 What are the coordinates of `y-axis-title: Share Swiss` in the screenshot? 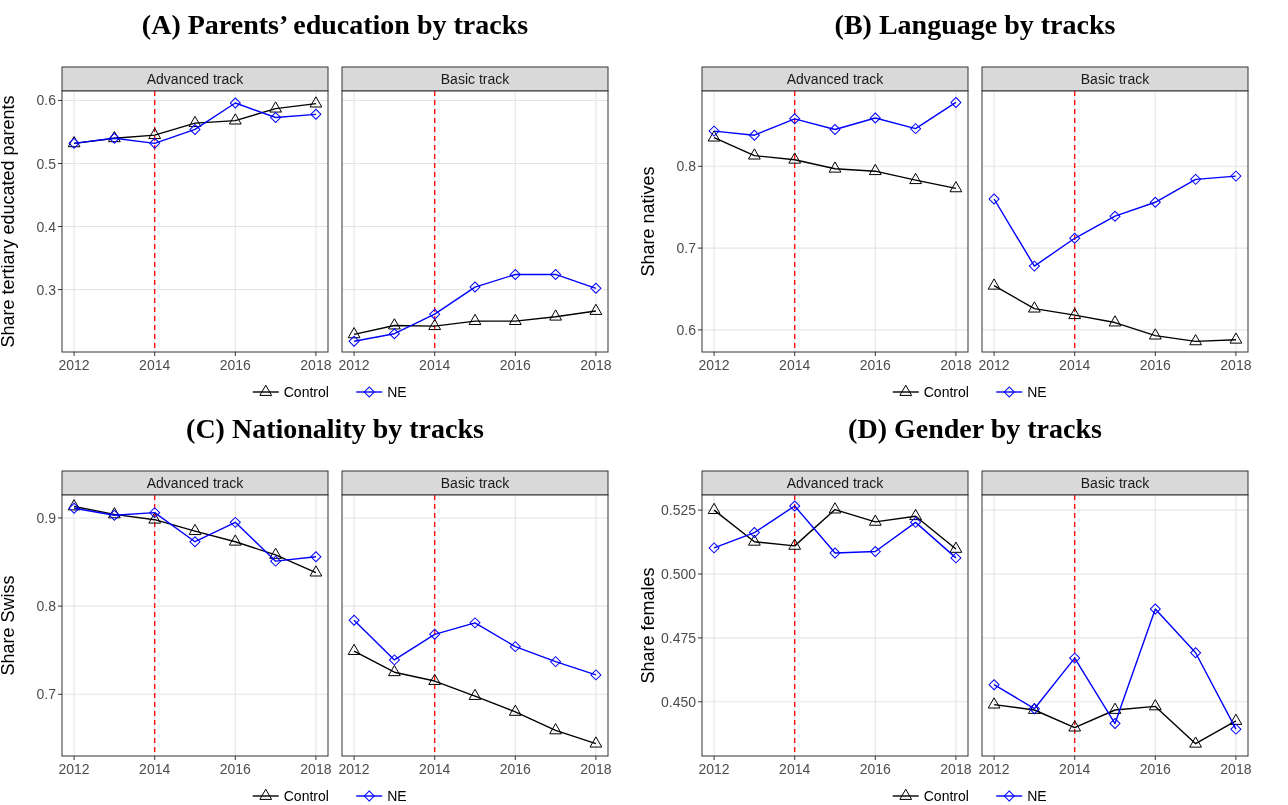 It's located at (9, 625).